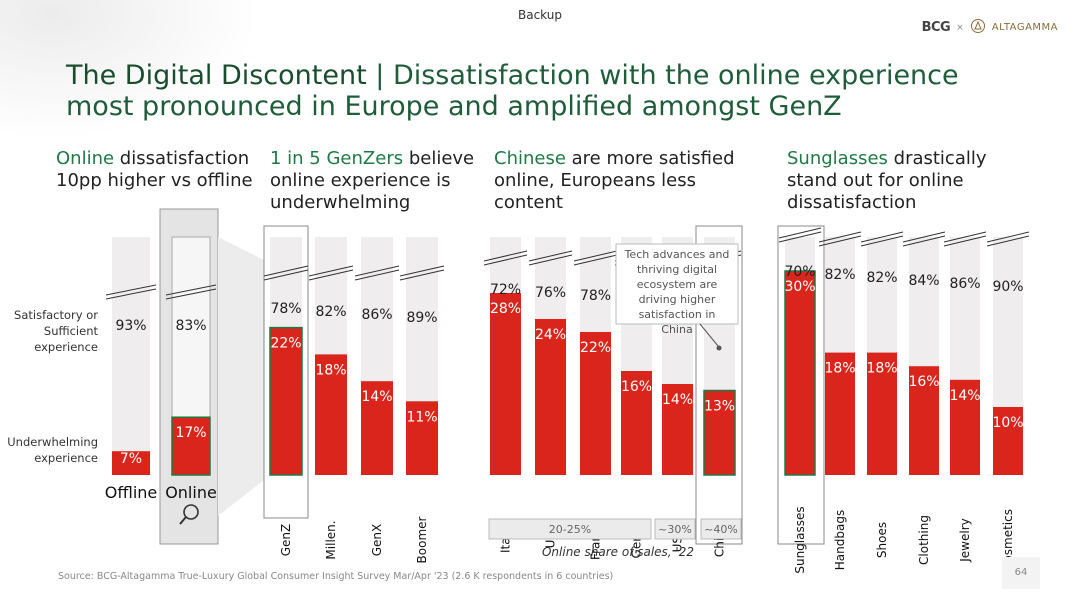 This screenshot has width=1080, height=607. Describe the element at coordinates (965, 540) in the screenshot. I see `category-label: Jewelry` at that location.